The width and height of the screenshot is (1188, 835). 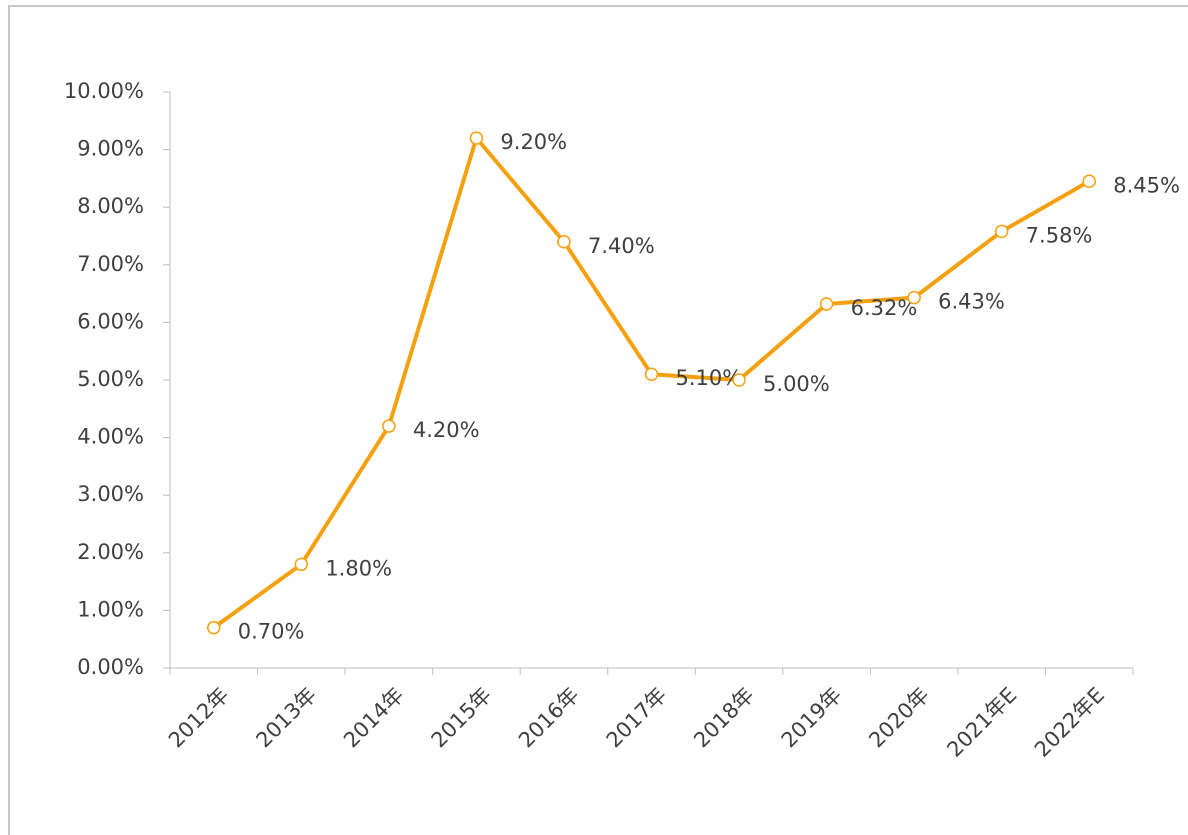 I want to click on y-tick-label: 0.00%, so click(x=110, y=667).